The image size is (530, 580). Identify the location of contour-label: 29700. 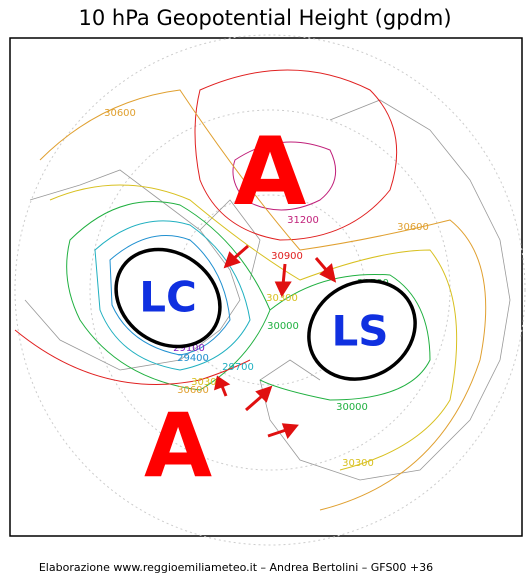
(238, 367).